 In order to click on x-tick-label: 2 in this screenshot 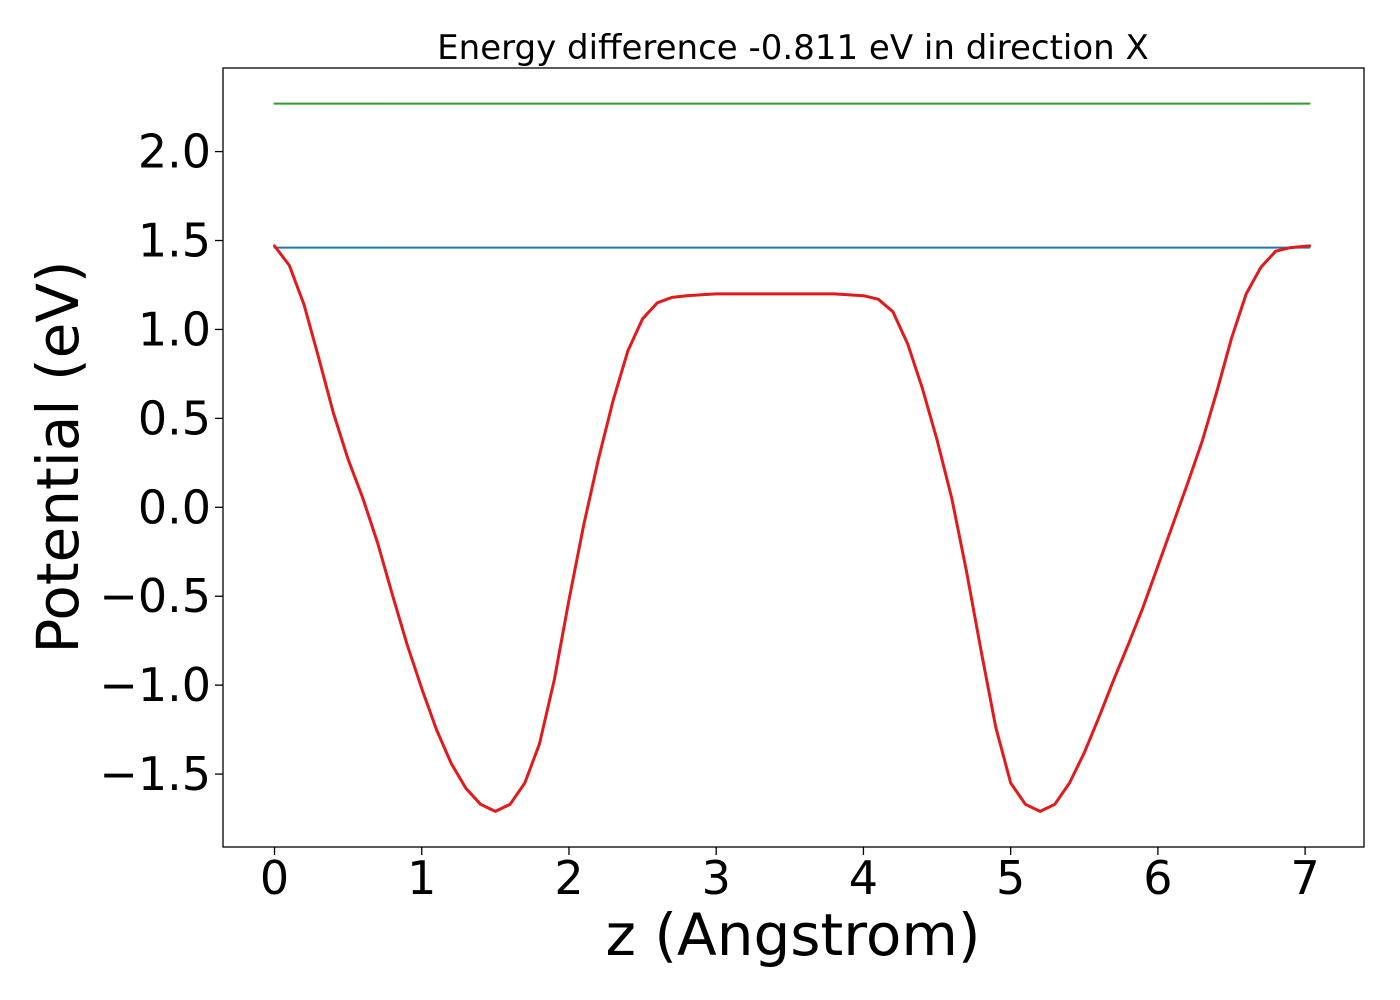, I will do `click(568, 878)`.